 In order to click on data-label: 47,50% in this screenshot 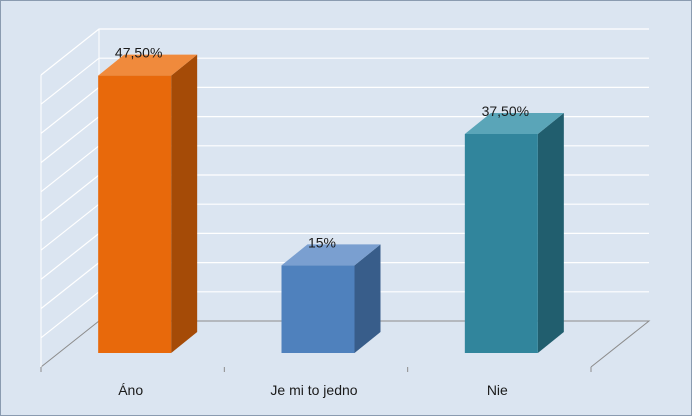, I will do `click(138, 53)`.